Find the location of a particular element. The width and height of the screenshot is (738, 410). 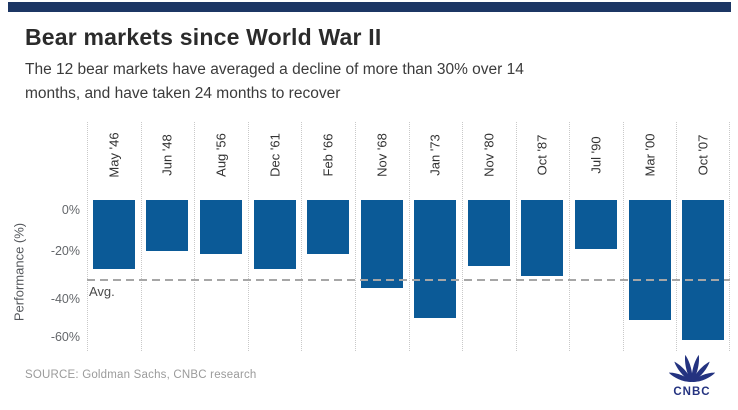

bar-column: Dec '61 is located at coordinates (275, 236).